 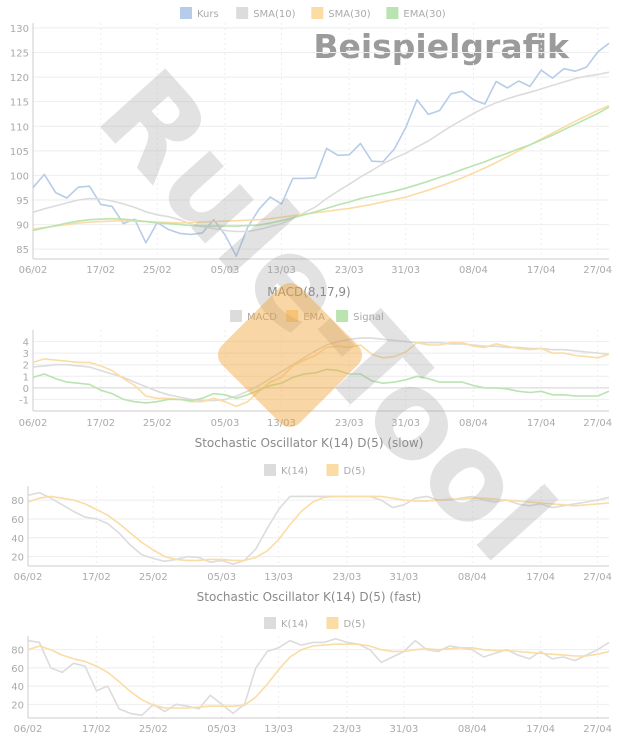 What do you see at coordinates (349, 14) in the screenshot?
I see `legend-label-3: SMA(30)` at bounding box center [349, 14].